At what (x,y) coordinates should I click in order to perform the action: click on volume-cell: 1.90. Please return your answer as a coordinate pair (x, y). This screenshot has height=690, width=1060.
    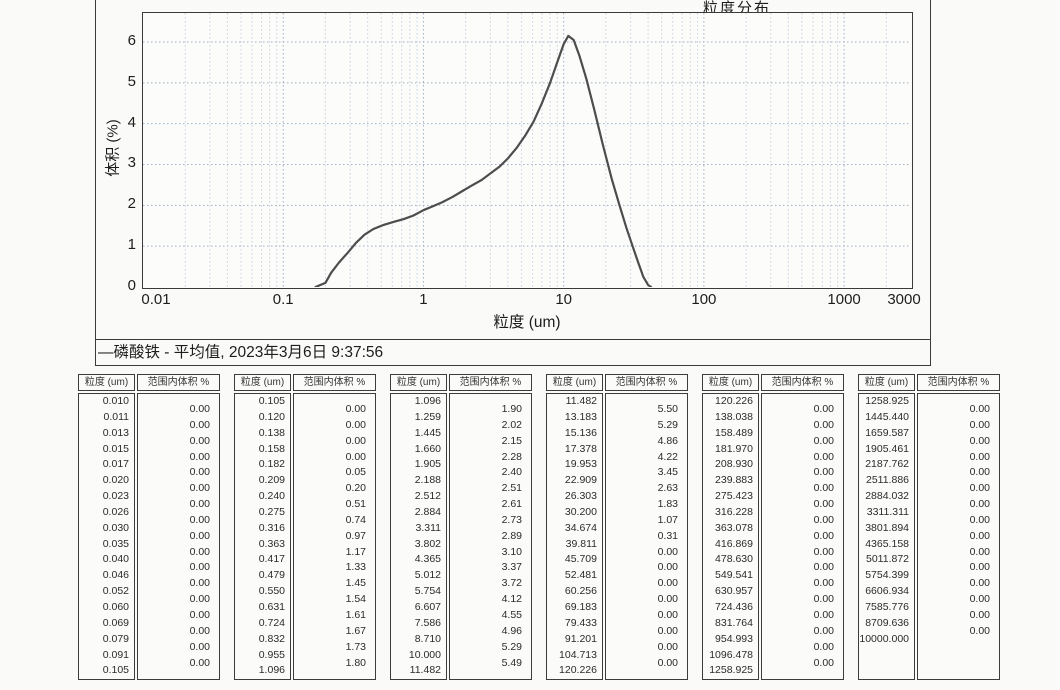
    Looking at the image, I should click on (511, 409).